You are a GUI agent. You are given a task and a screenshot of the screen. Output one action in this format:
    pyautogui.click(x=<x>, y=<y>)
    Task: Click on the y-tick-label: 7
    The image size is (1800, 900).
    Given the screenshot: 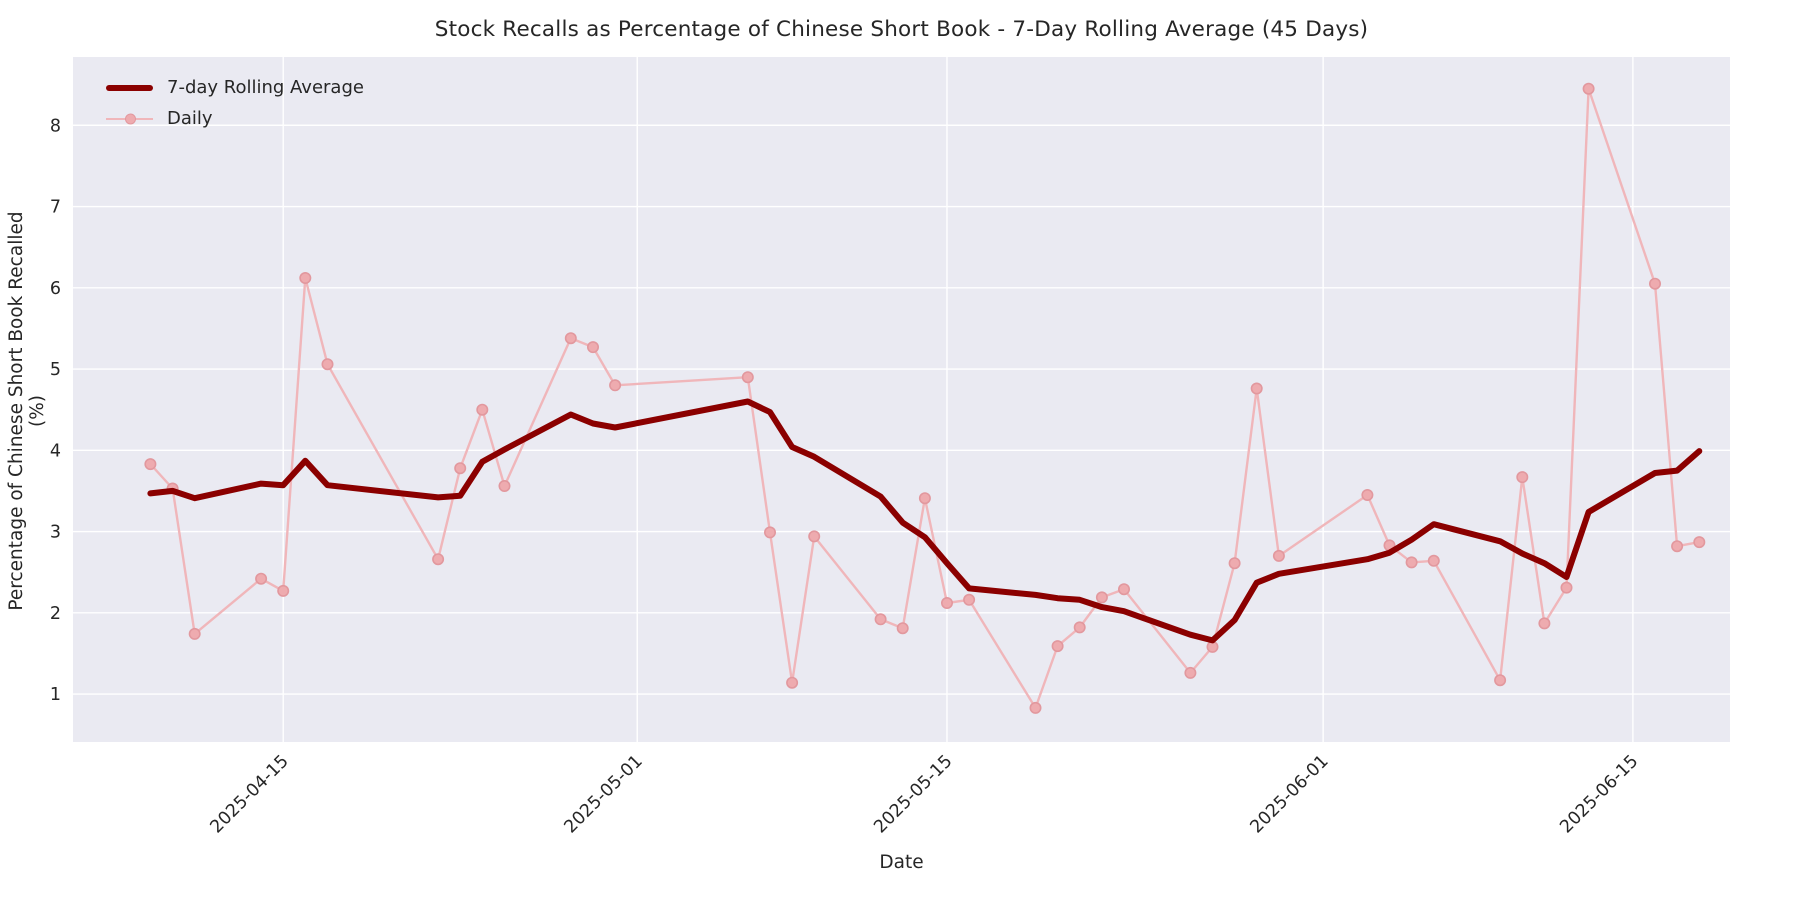 What is the action you would take?
    pyautogui.click(x=55, y=208)
    